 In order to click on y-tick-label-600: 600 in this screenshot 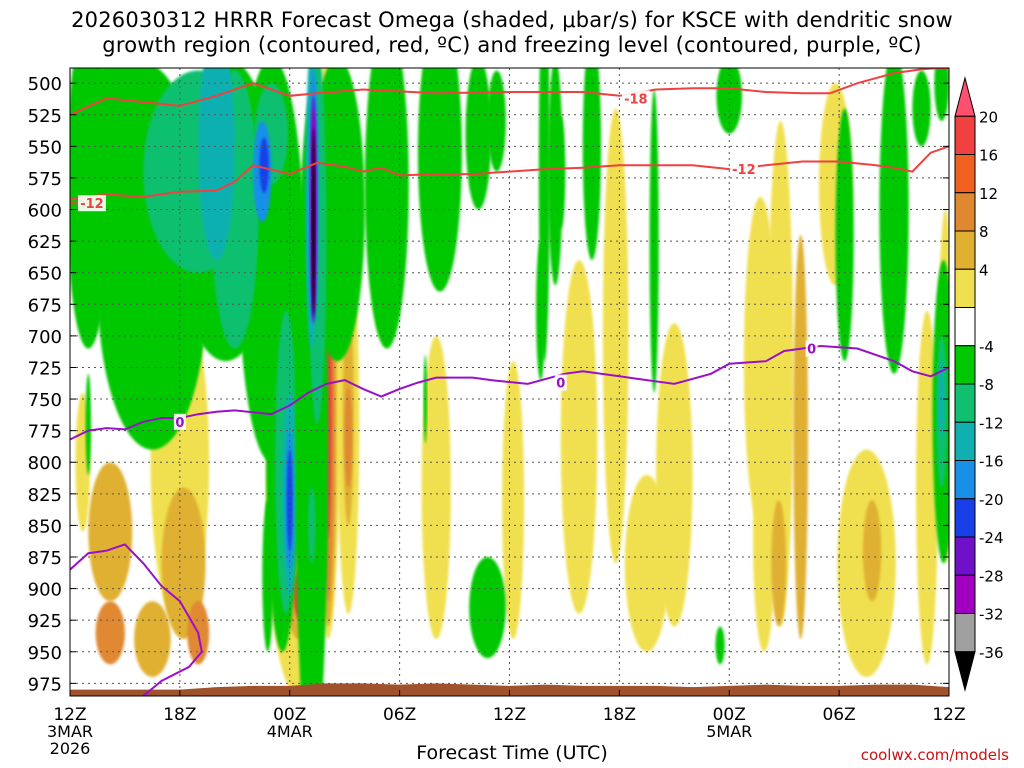, I will do `click(45, 211)`.